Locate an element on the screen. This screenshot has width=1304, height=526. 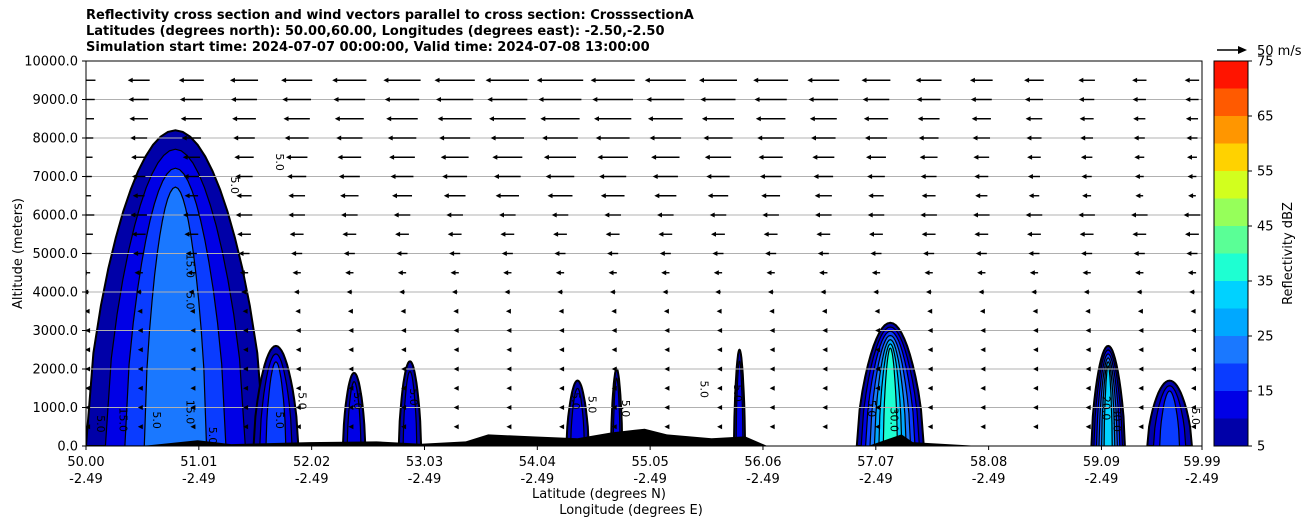
x-tick-lon-4: -2.49 is located at coordinates (537, 479).